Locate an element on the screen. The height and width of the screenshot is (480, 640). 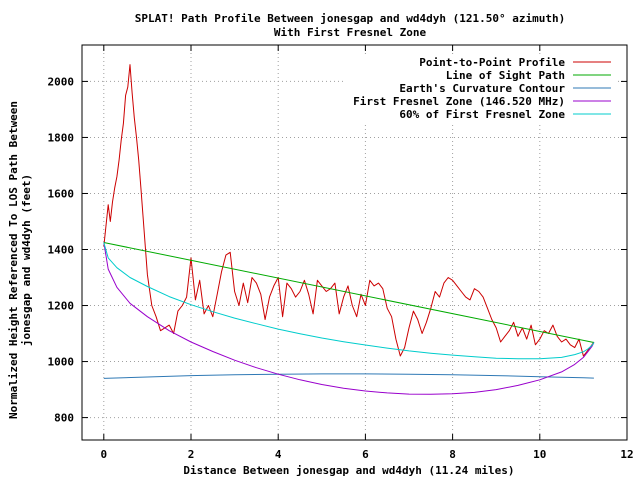
legend-label: Line of Sight Path is located at coordinates (505, 75).